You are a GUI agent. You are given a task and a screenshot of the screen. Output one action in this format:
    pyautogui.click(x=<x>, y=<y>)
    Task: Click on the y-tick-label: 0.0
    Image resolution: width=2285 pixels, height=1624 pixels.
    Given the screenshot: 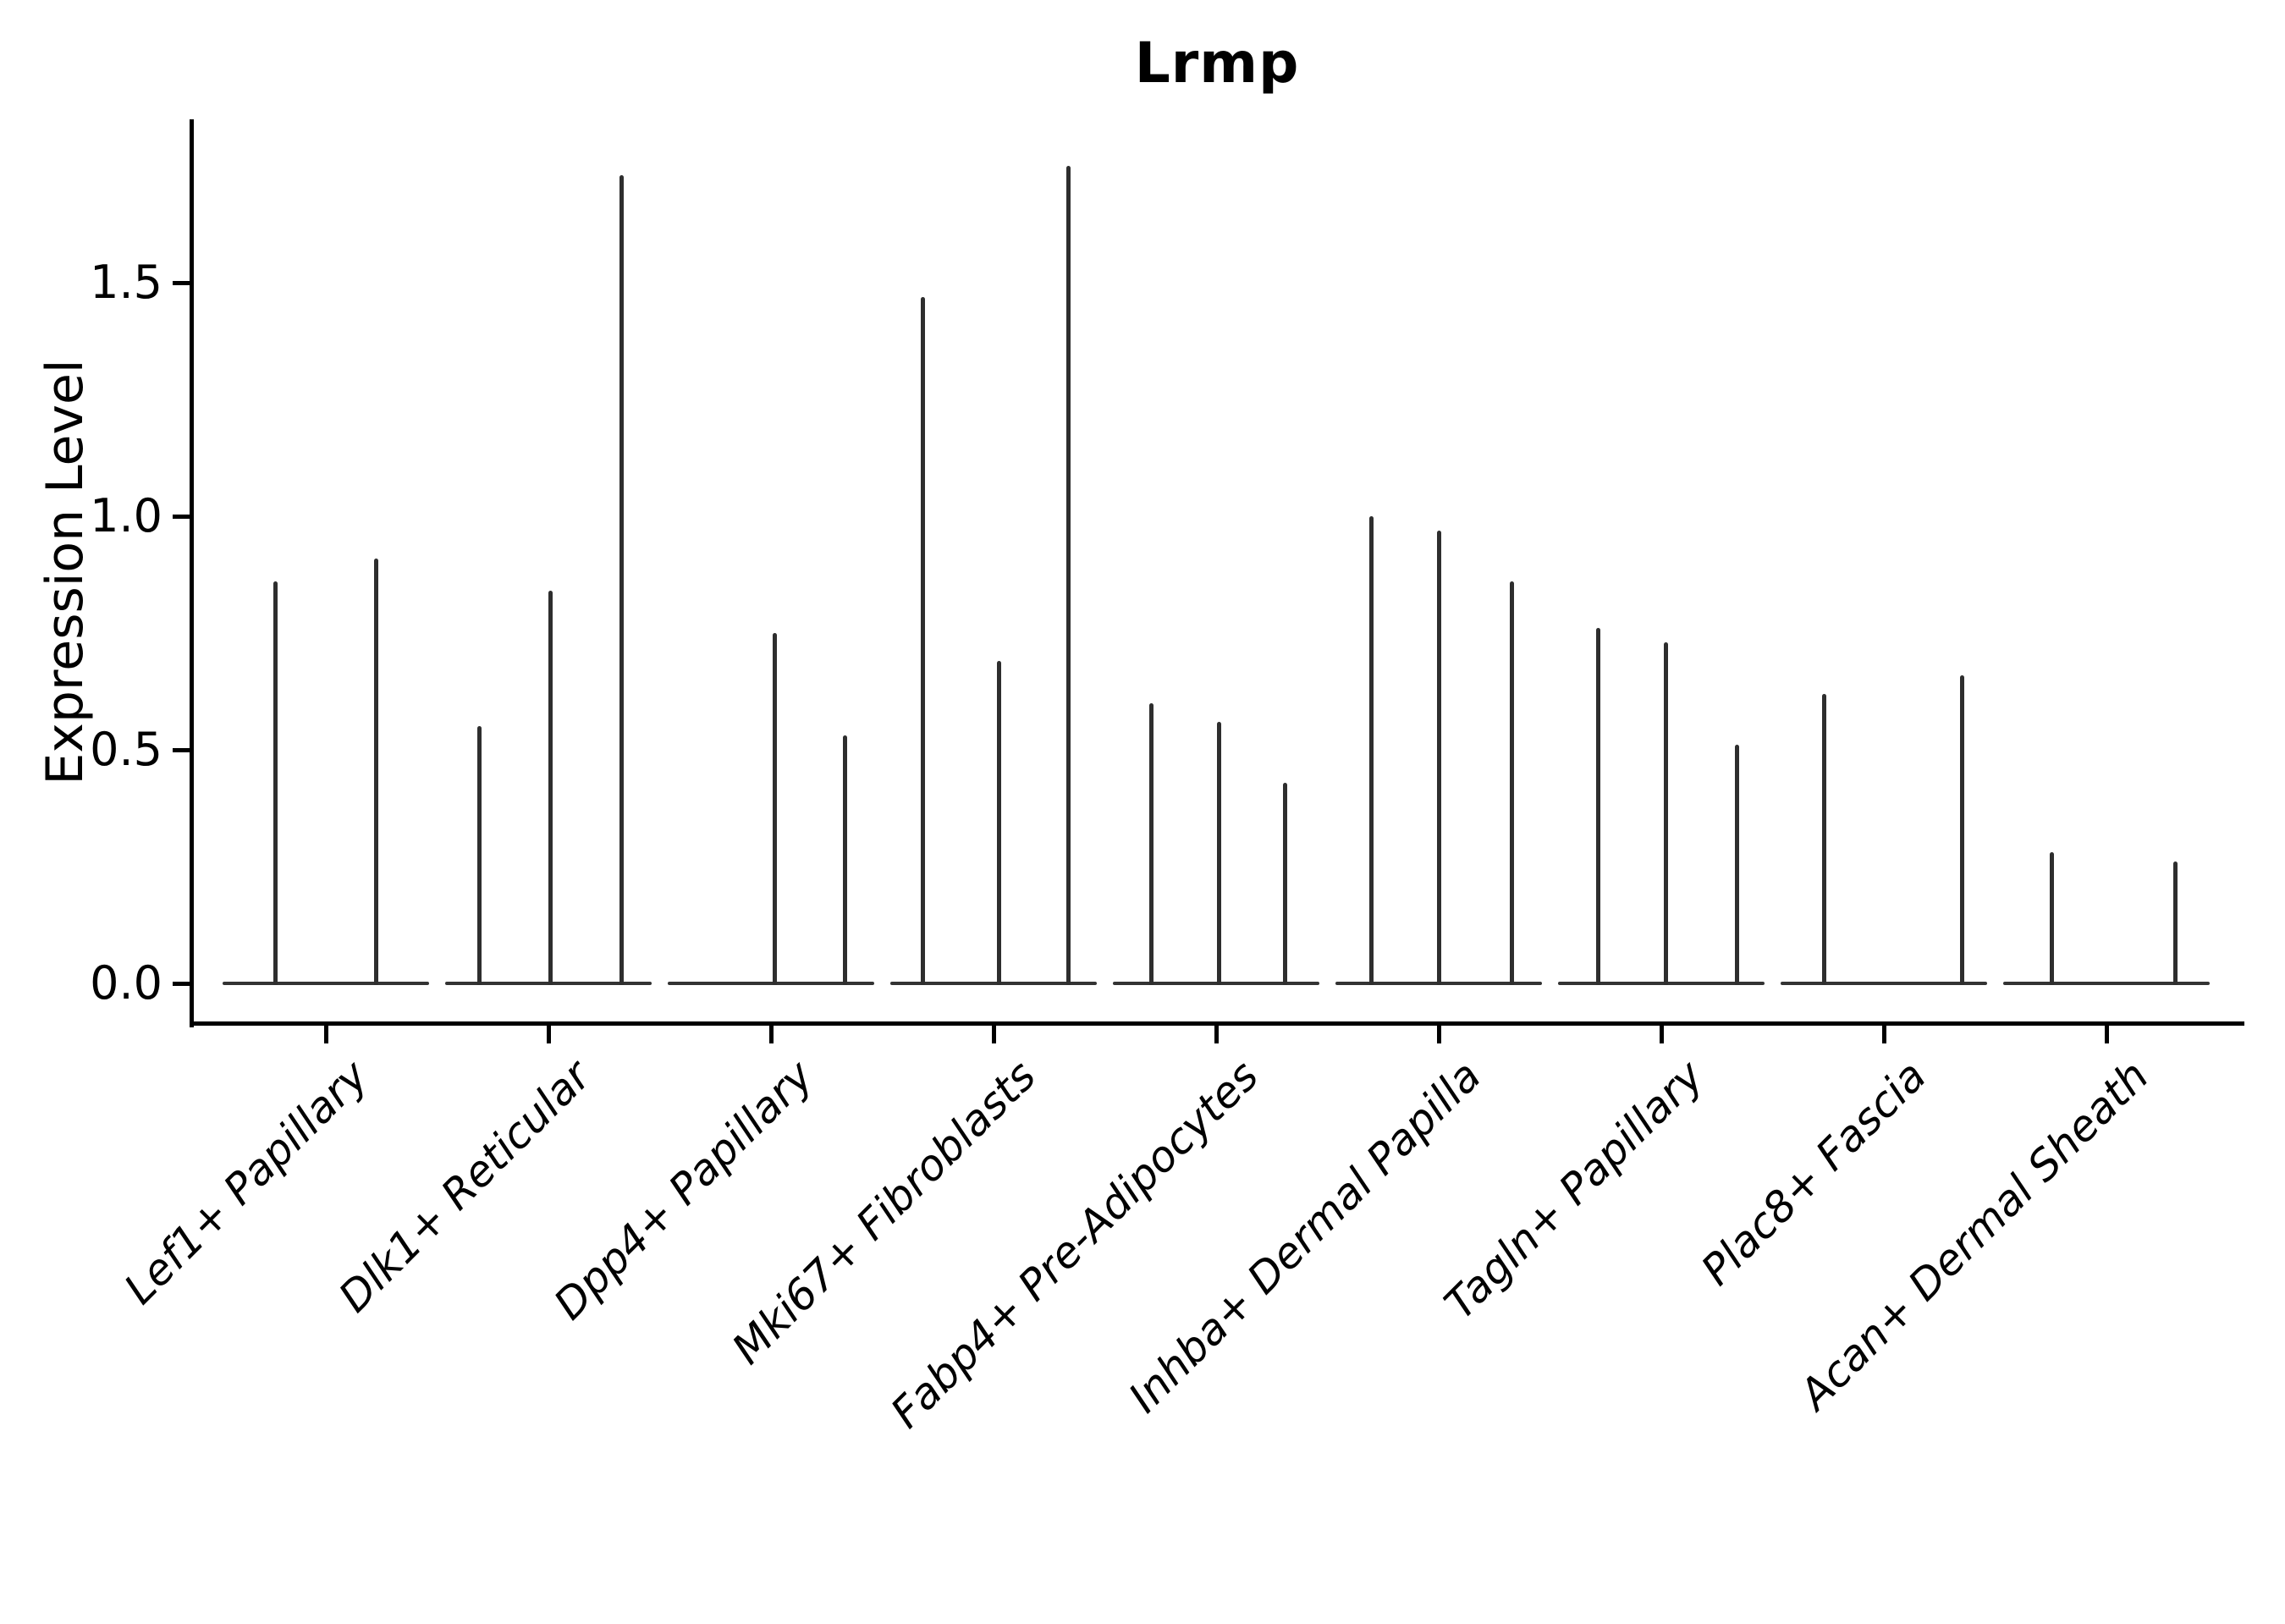 What is the action you would take?
    pyautogui.click(x=126, y=983)
    